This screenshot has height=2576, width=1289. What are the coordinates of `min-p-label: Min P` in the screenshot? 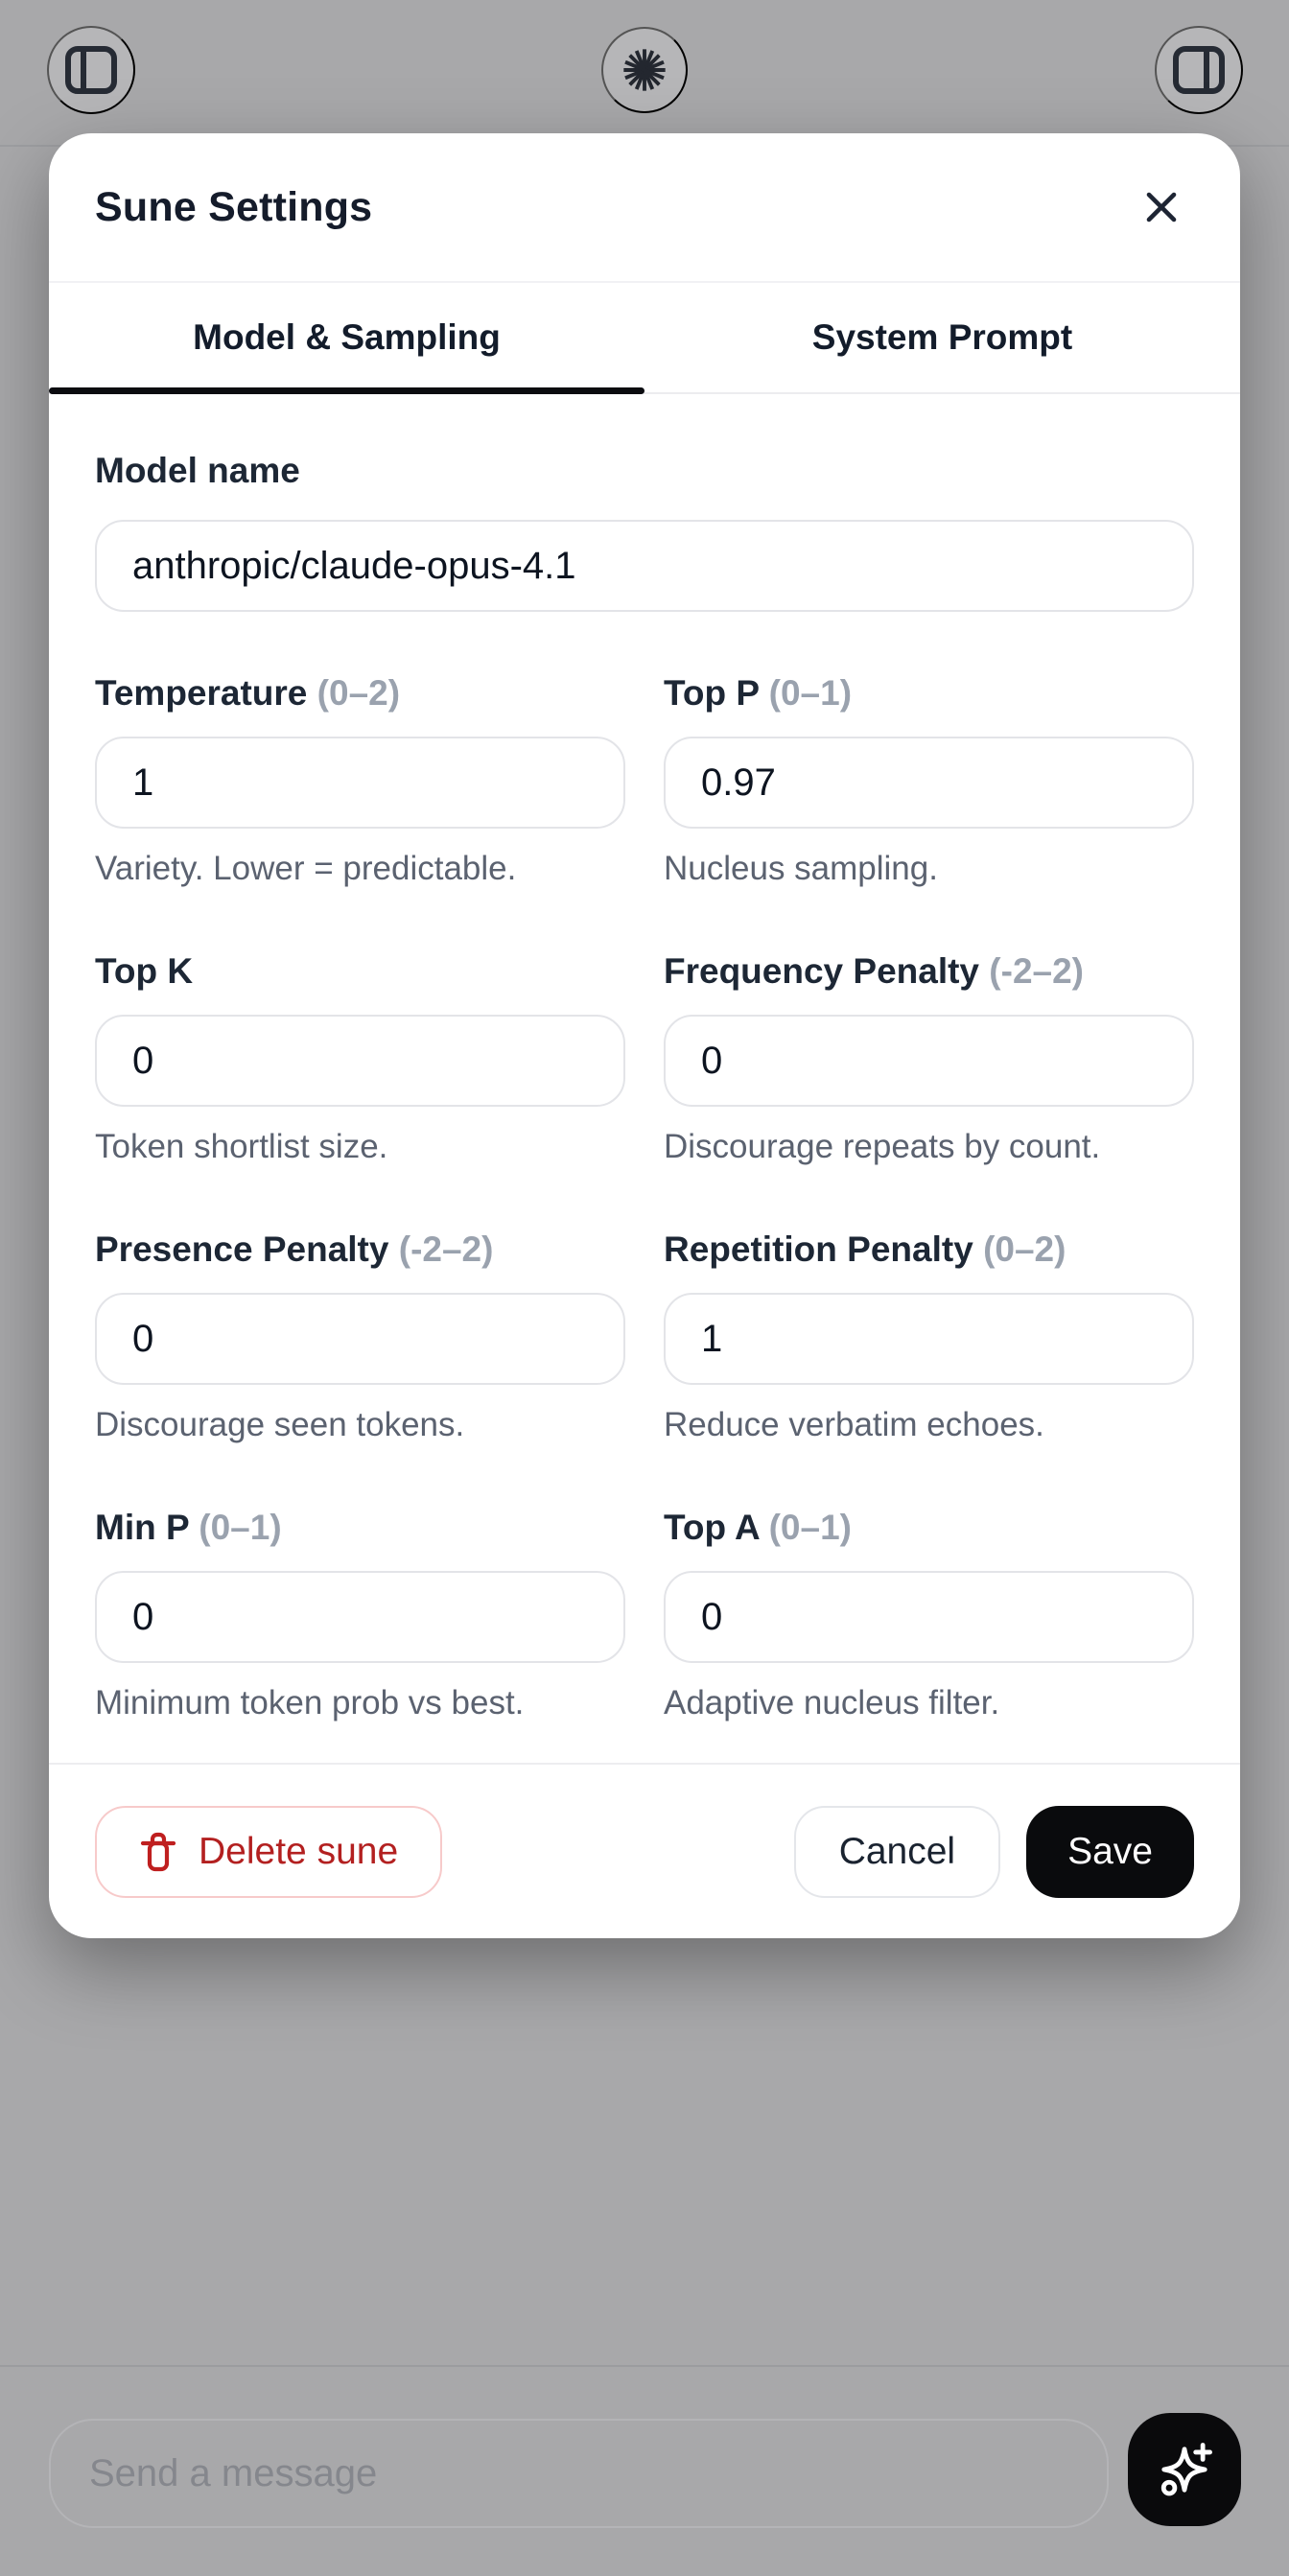 It's located at (142, 1527).